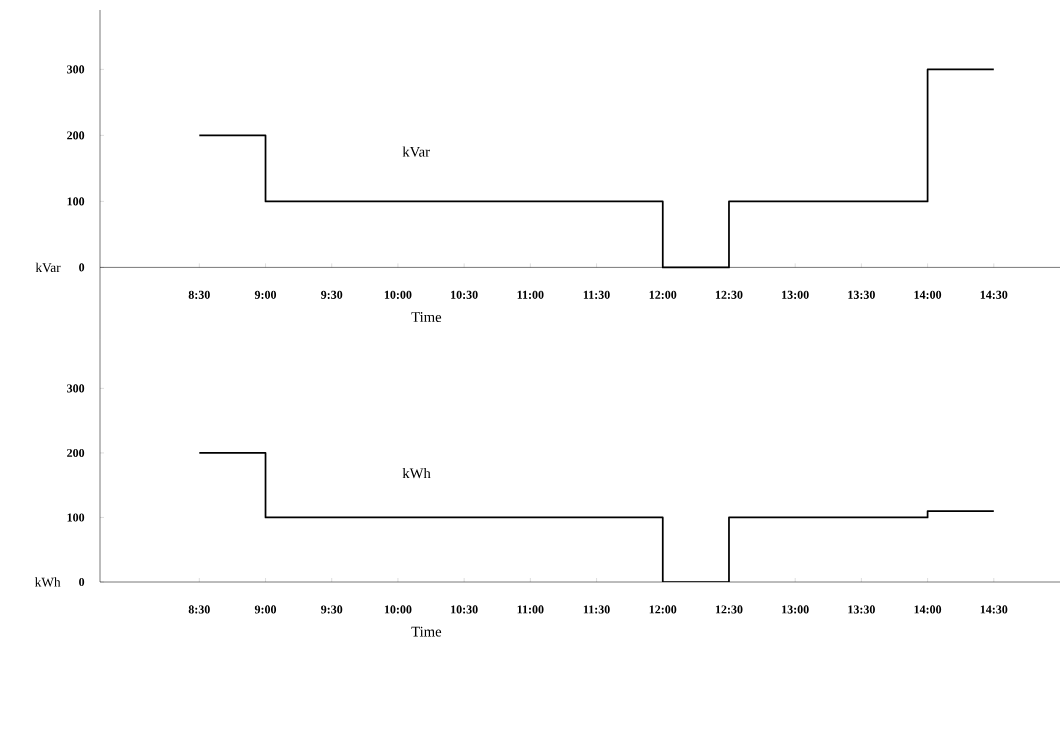 The width and height of the screenshot is (1063, 736). What do you see at coordinates (416, 473) in the screenshot?
I see `text: kWh` at bounding box center [416, 473].